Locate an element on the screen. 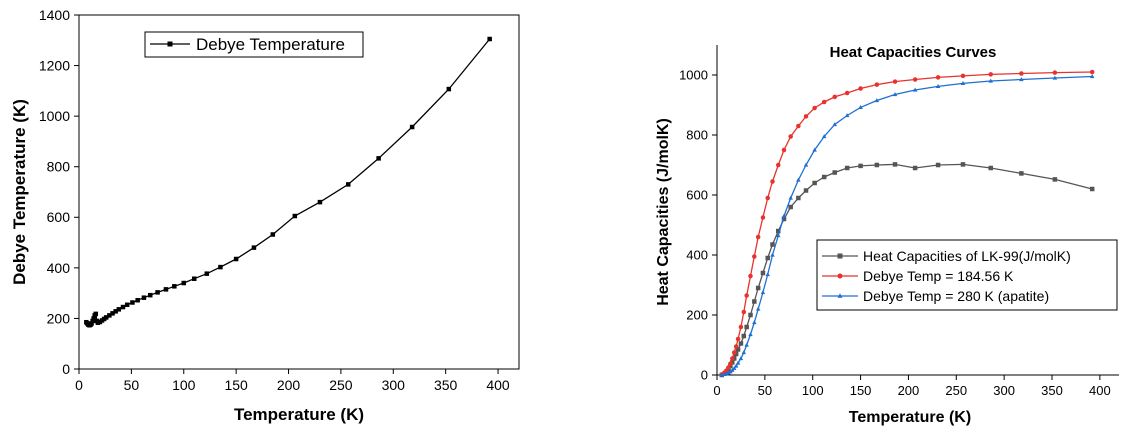  y-tick-label: 400 is located at coordinates (697, 255).